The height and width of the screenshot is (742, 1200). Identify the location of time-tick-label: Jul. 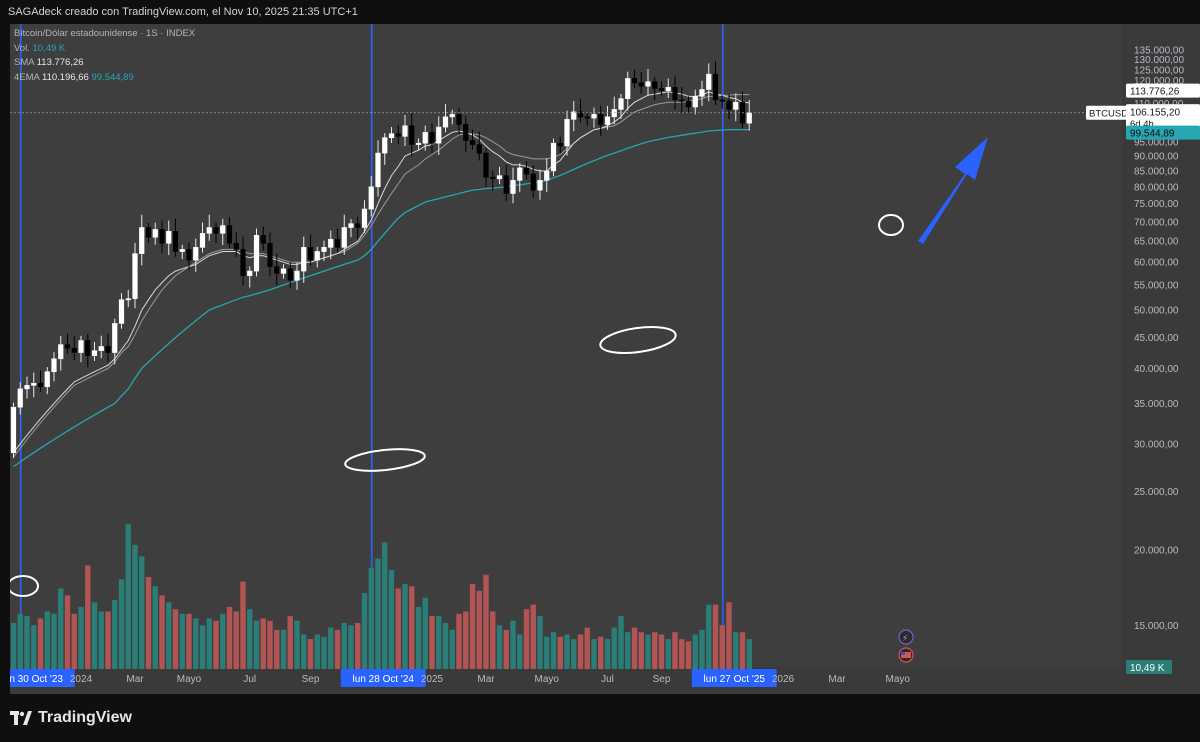
(607, 679).